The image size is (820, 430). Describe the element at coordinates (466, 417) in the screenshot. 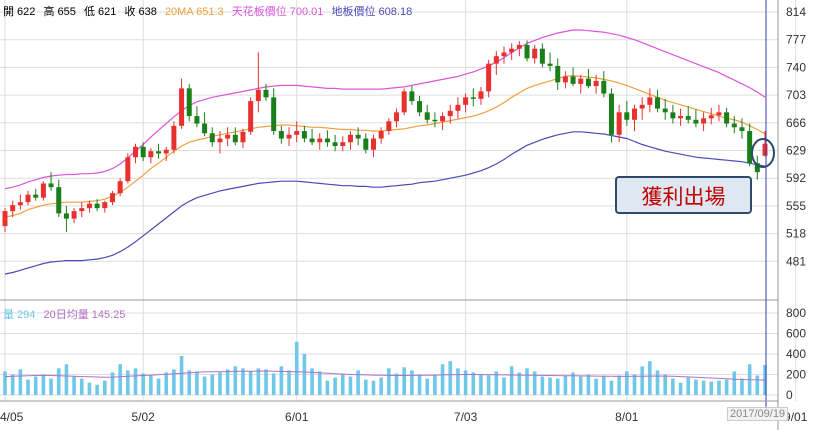

I see `date-tick-label: 7/03` at that location.